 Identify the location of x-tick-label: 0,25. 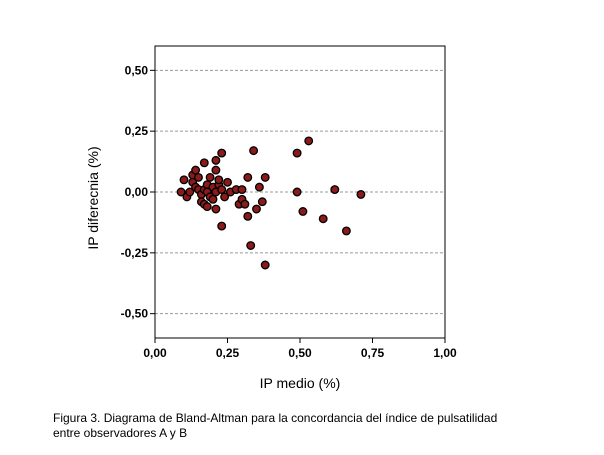
(228, 353).